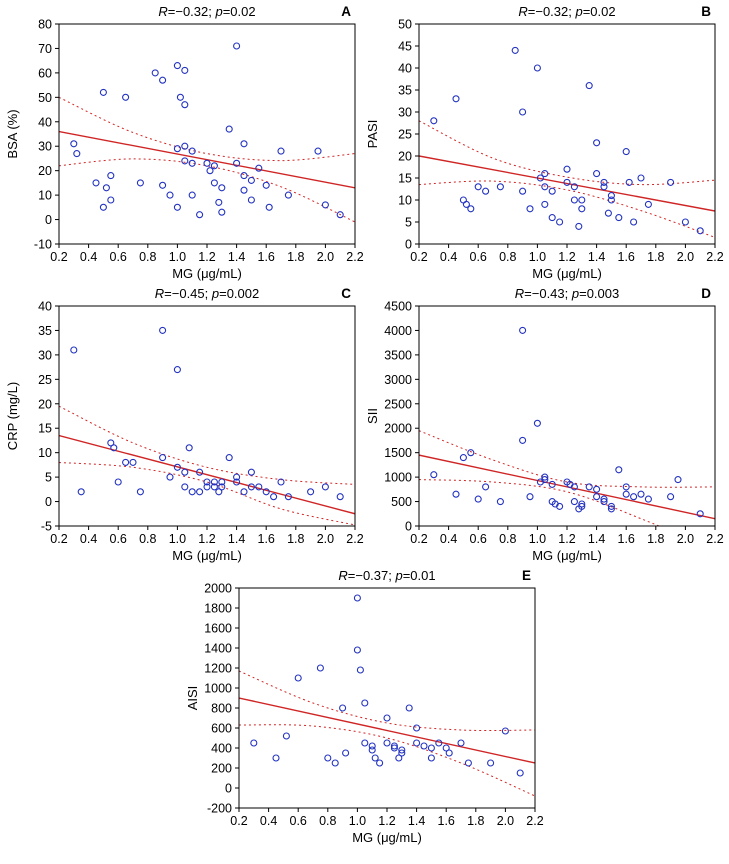  What do you see at coordinates (45, 122) in the screenshot?
I see `y-tick-label: 40` at bounding box center [45, 122].